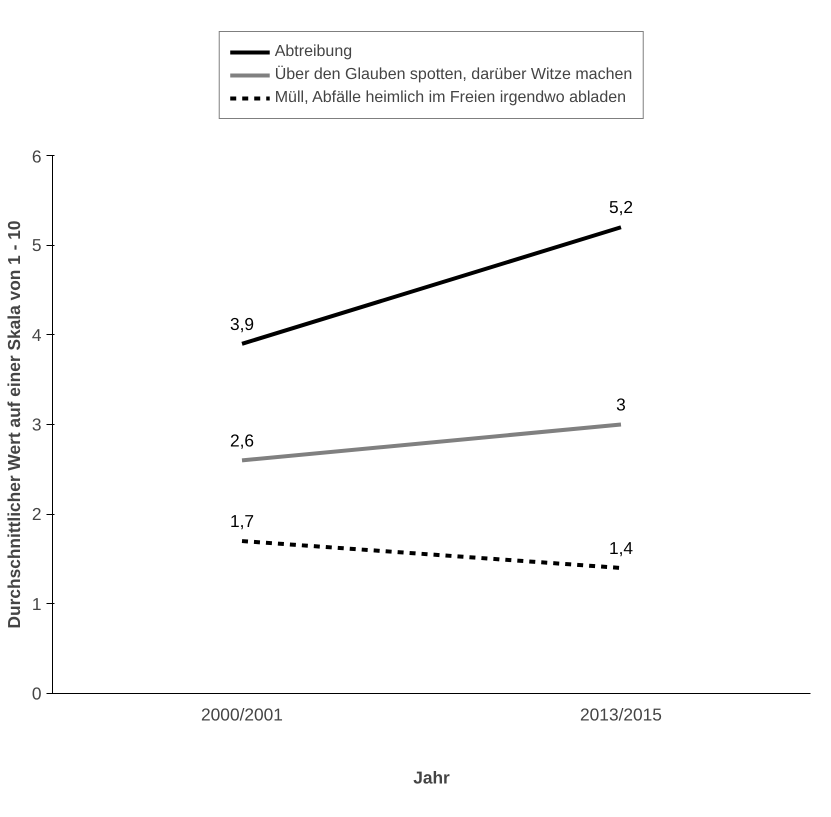  I want to click on y-tick-label: 5, so click(37, 245).